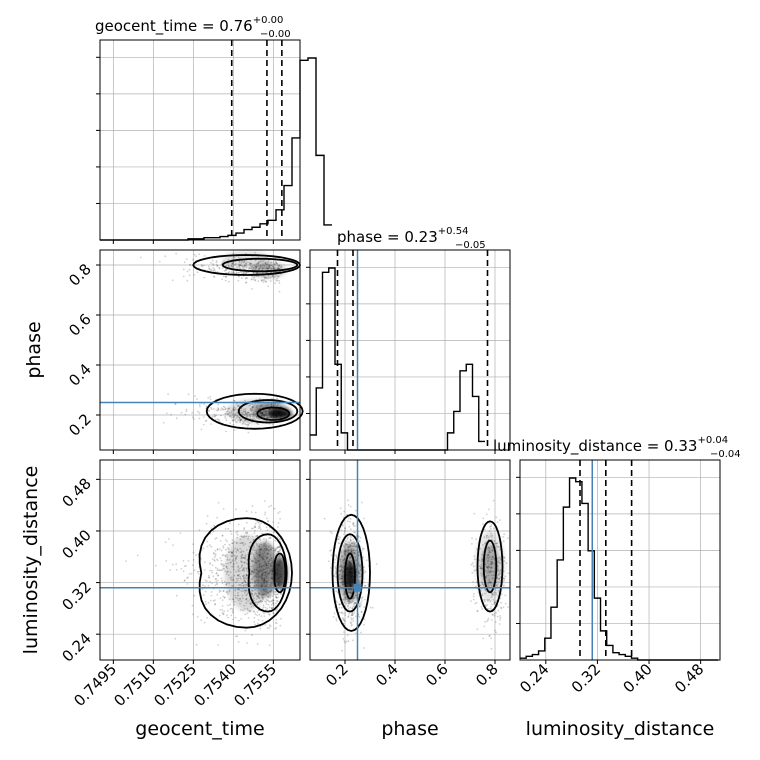 The image size is (760, 760). Describe the element at coordinates (411, 238) in the screenshot. I see `title-phase: phase = 0.23+0.54 −0.05` at that location.